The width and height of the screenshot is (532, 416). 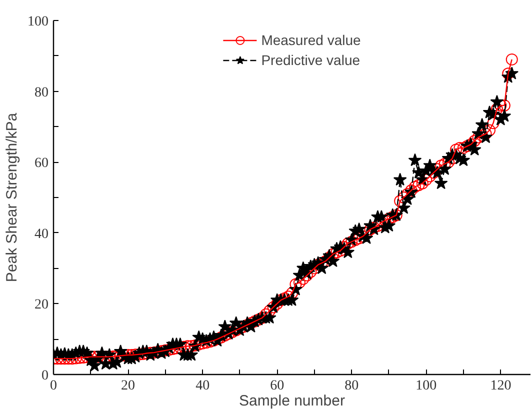 I want to click on x-tick-label: 40, so click(x=203, y=386).